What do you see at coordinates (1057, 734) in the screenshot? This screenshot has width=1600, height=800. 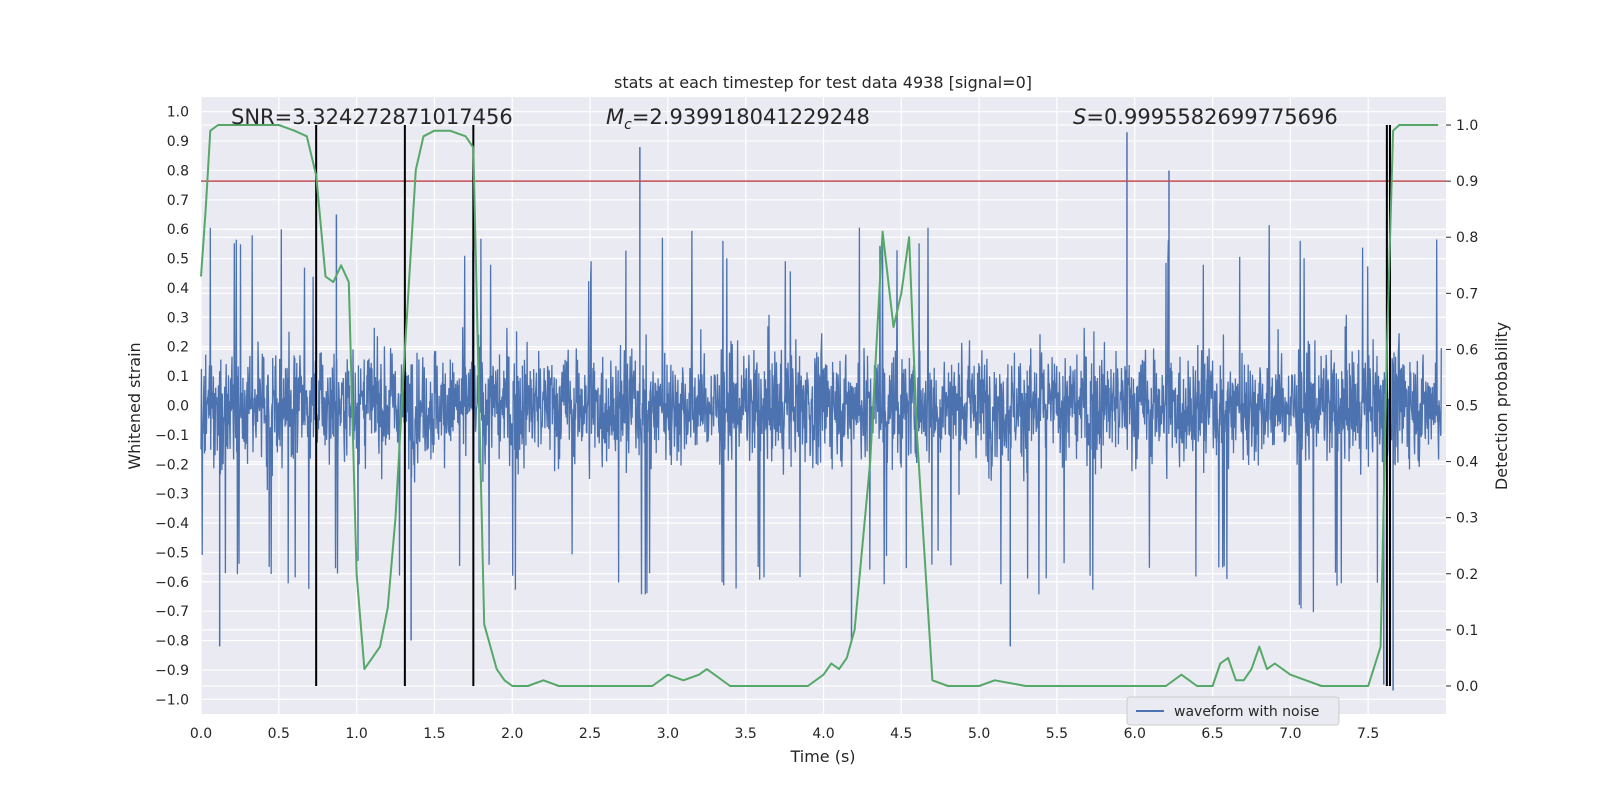 I see `x-tick-label: 5.5` at bounding box center [1057, 734].